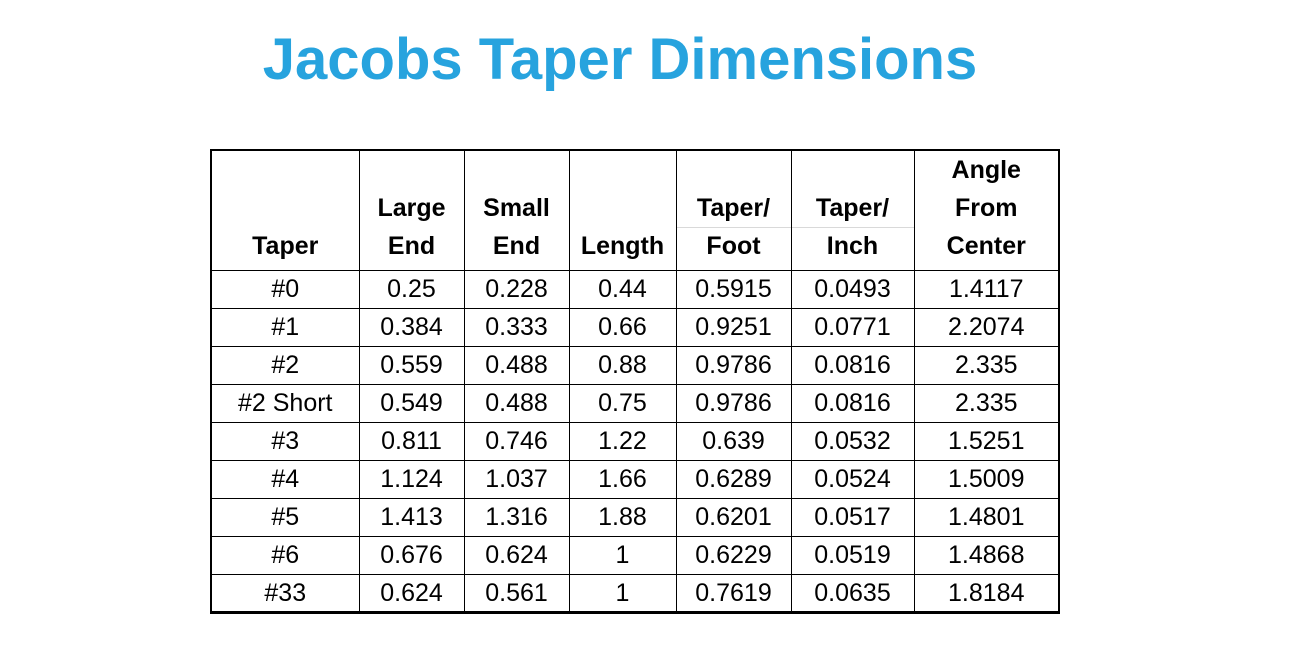 This screenshot has height=668, width=1291. What do you see at coordinates (285, 441) in the screenshot?
I see `table-cell: #3` at bounding box center [285, 441].